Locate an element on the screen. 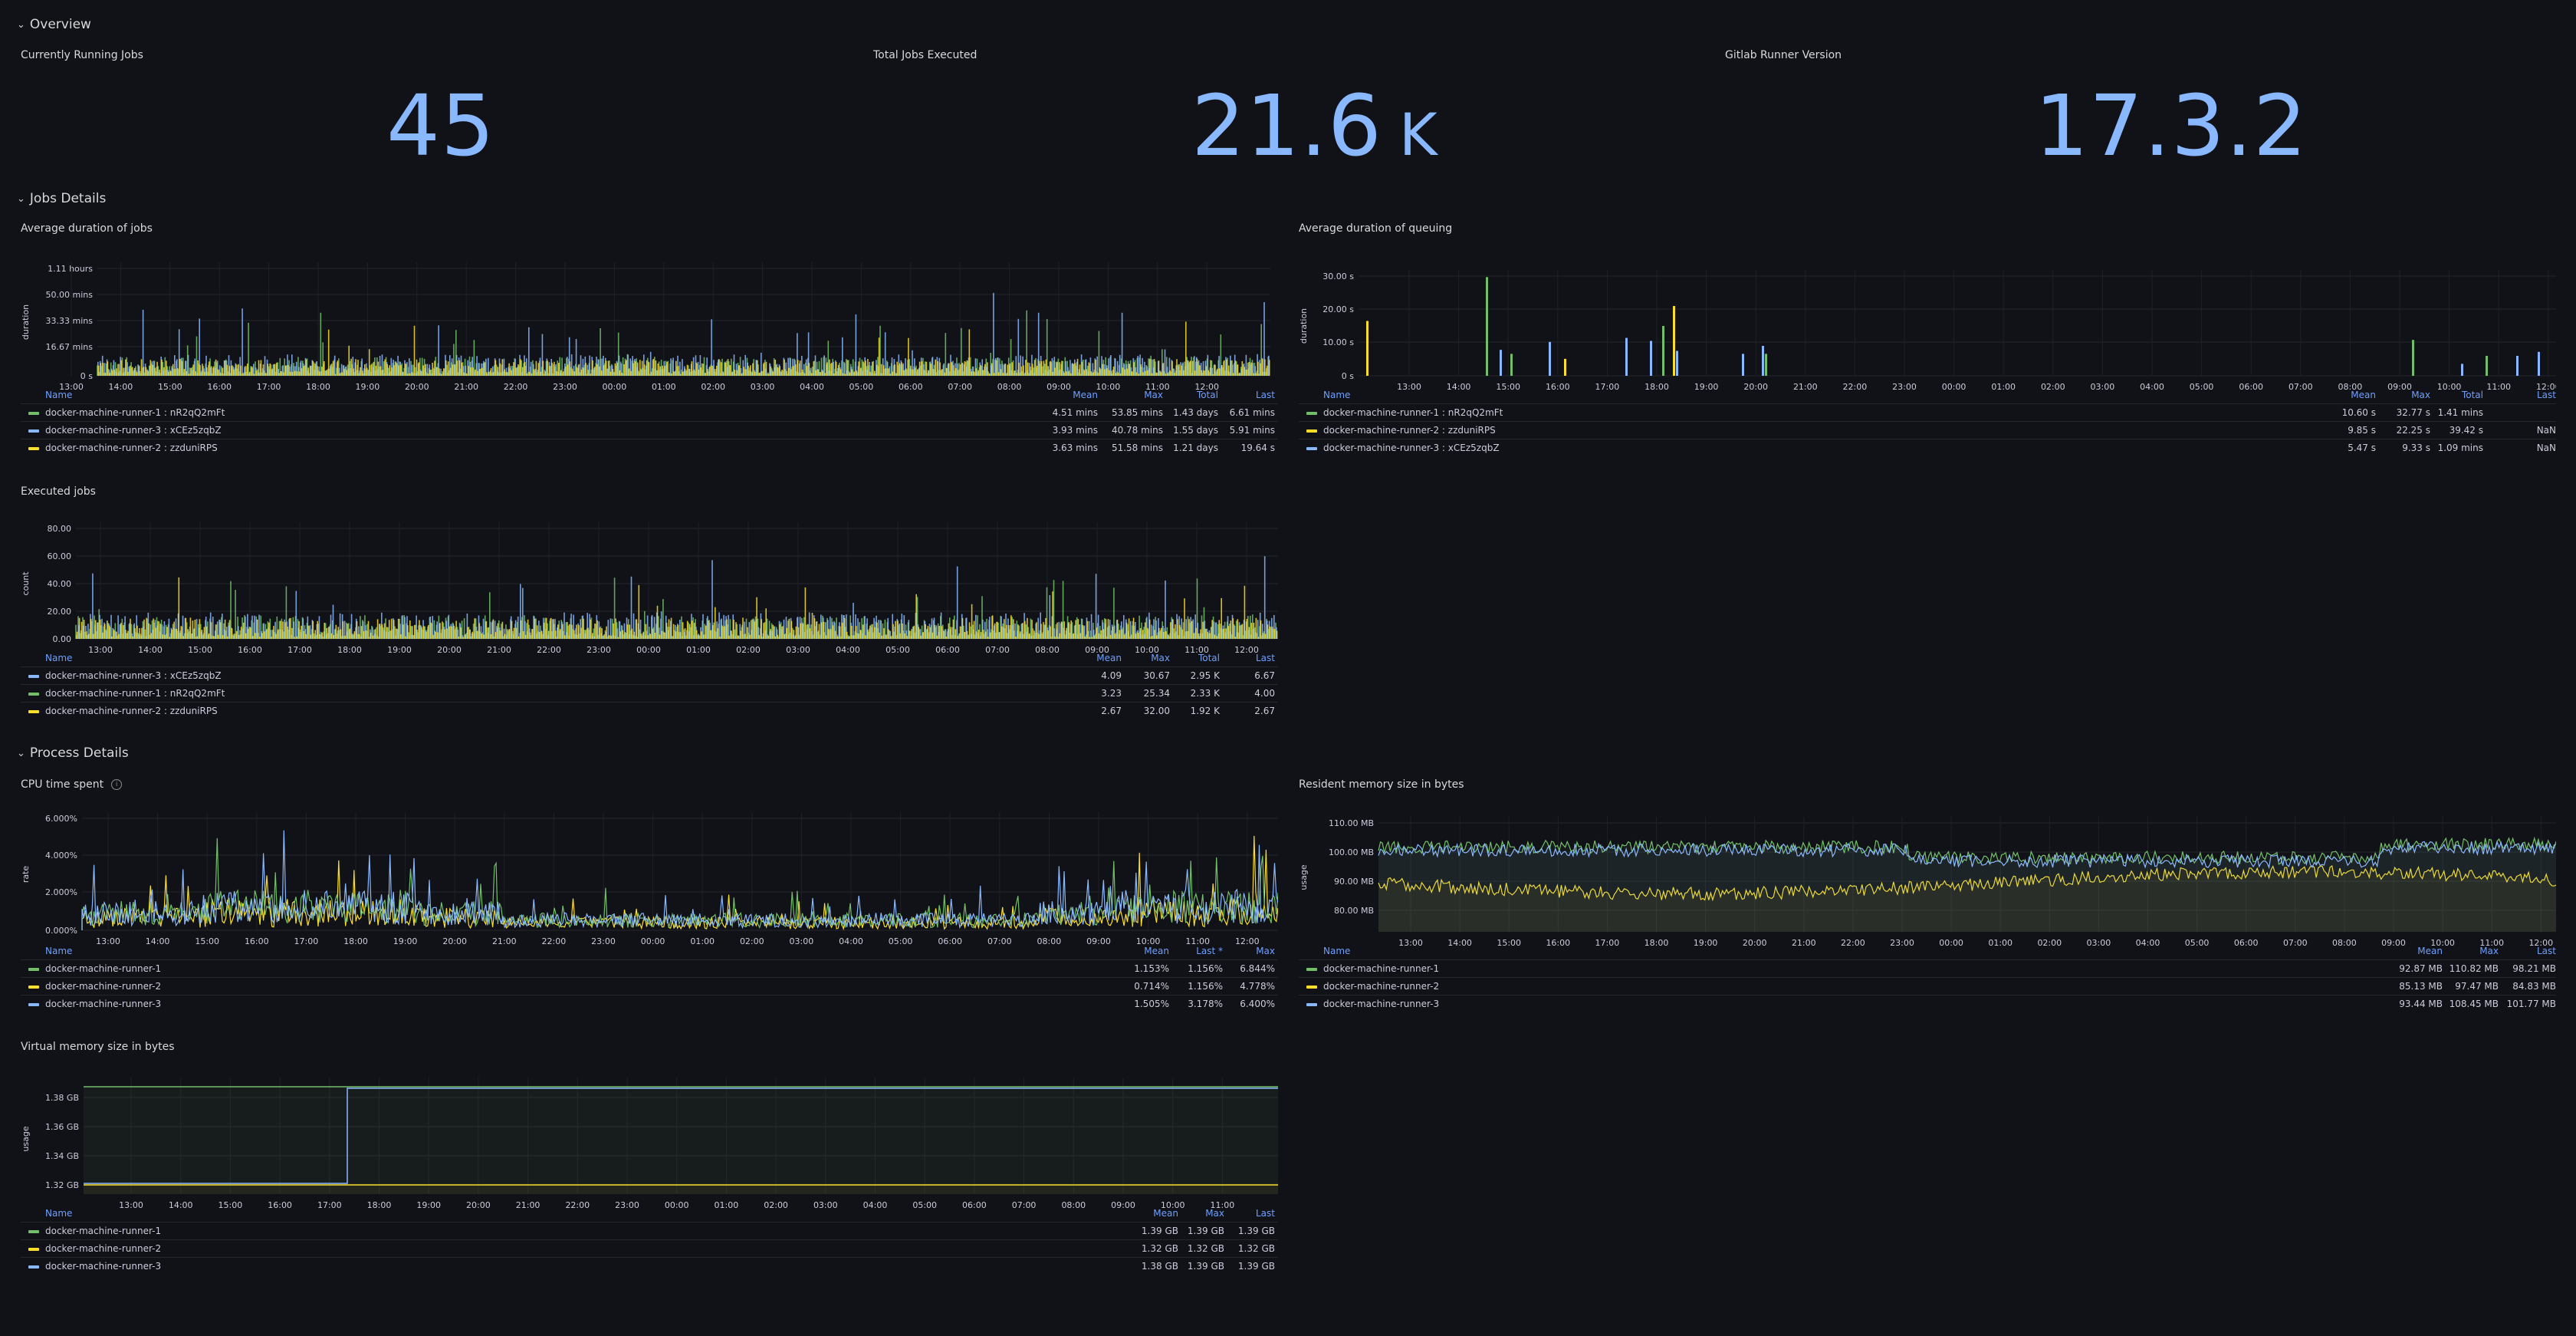 Image resolution: width=2576 pixels, height=1336 pixels. row-title: Overview is located at coordinates (60, 24).